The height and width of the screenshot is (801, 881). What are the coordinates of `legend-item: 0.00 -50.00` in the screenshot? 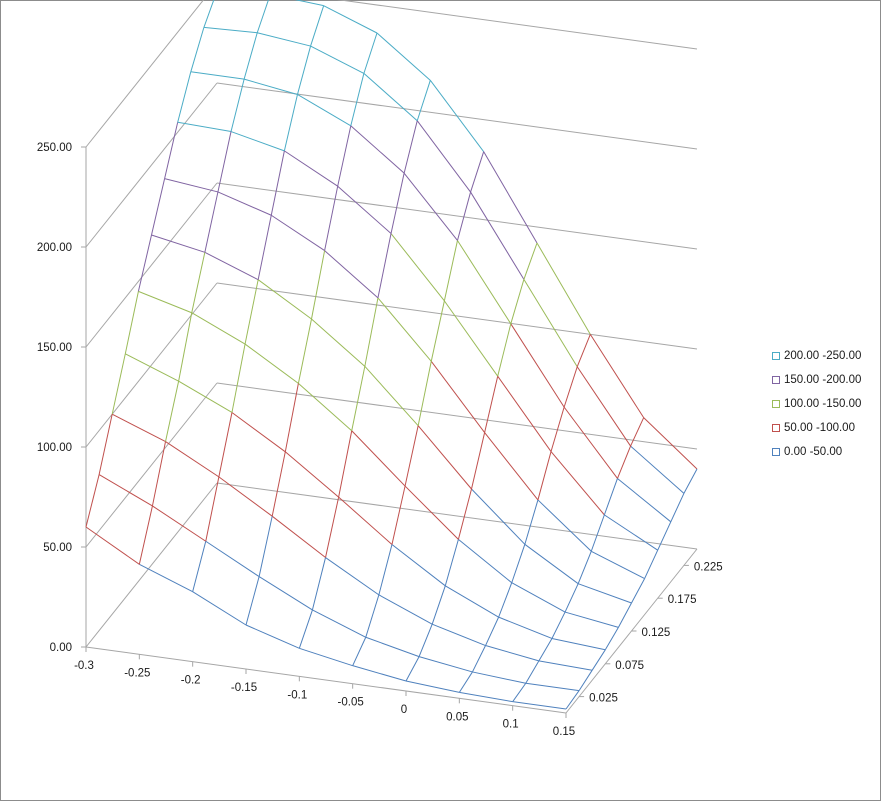 It's located at (816, 452).